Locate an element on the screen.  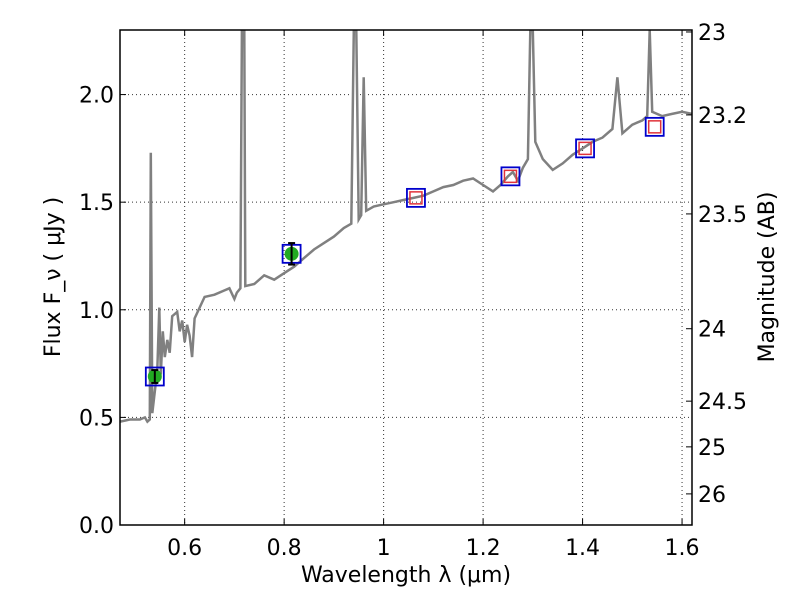
y-tick-label: 1.0 is located at coordinates (96, 311).